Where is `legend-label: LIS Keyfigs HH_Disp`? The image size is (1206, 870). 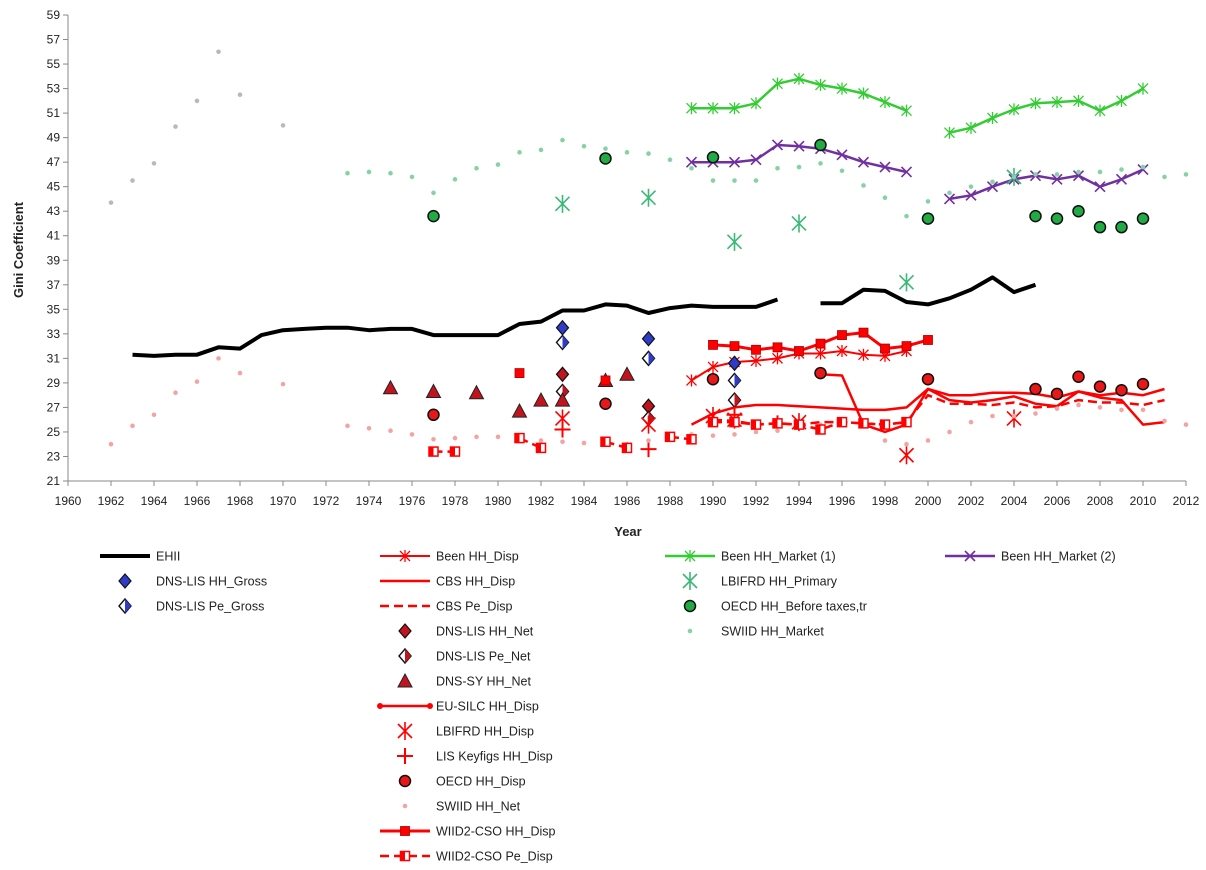
legend-label: LIS Keyfigs HH_Disp is located at coordinates (494, 757).